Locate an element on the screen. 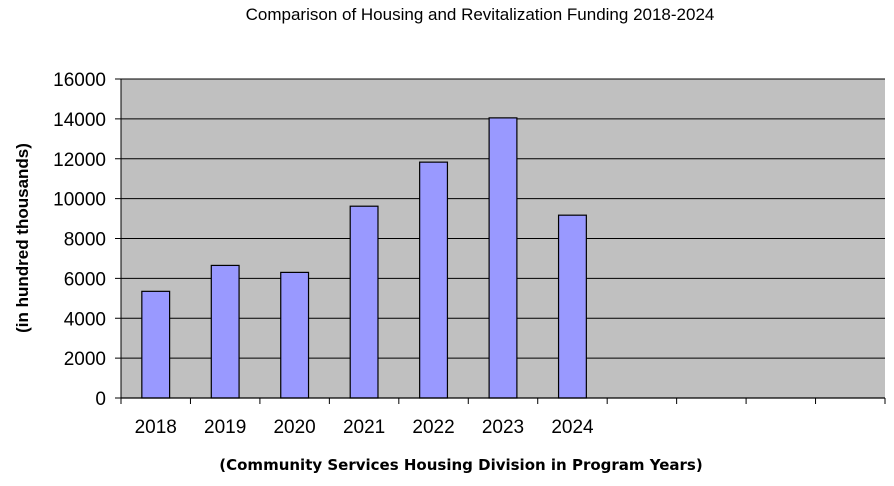 The height and width of the screenshot is (486, 894). y-tick-labels: 0 2000 4000 6000 8000 10000 12000 14000 16000 is located at coordinates (79, 240).